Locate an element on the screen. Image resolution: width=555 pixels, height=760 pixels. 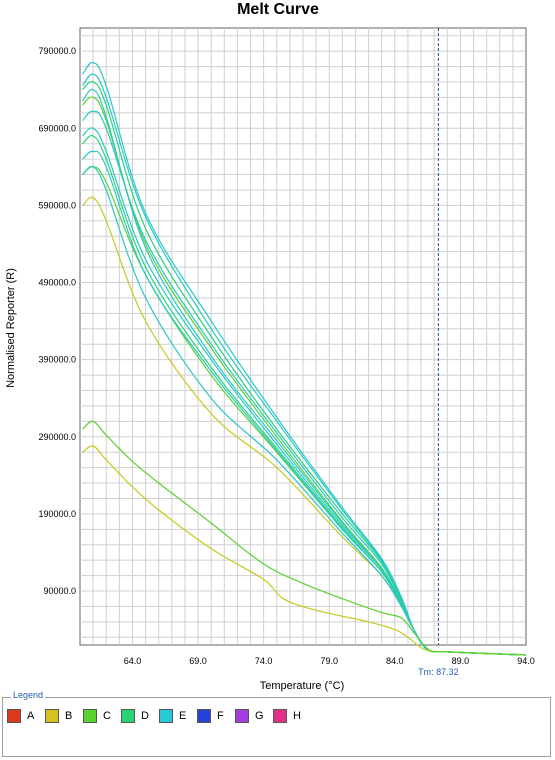
legend-label: G is located at coordinates (259, 716).